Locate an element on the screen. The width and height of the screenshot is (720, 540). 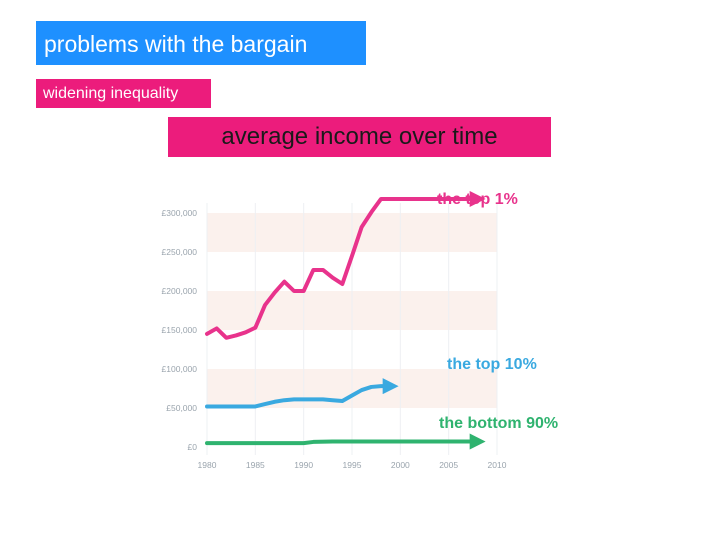
slide-subtitle: widening inequality is located at coordinates (123, 93).